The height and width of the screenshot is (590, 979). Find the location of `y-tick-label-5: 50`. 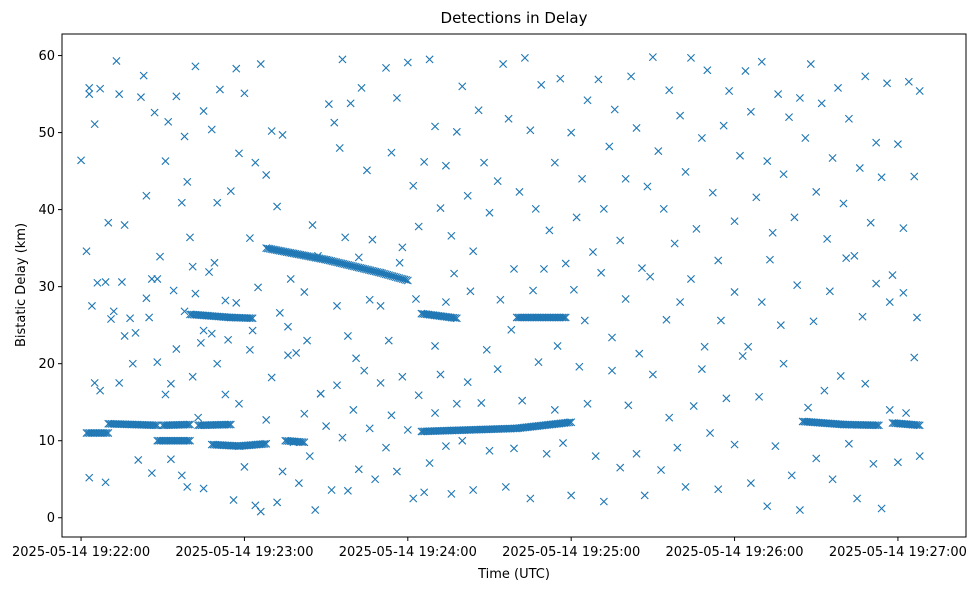

y-tick-label-5: 50 is located at coordinates (46, 133).